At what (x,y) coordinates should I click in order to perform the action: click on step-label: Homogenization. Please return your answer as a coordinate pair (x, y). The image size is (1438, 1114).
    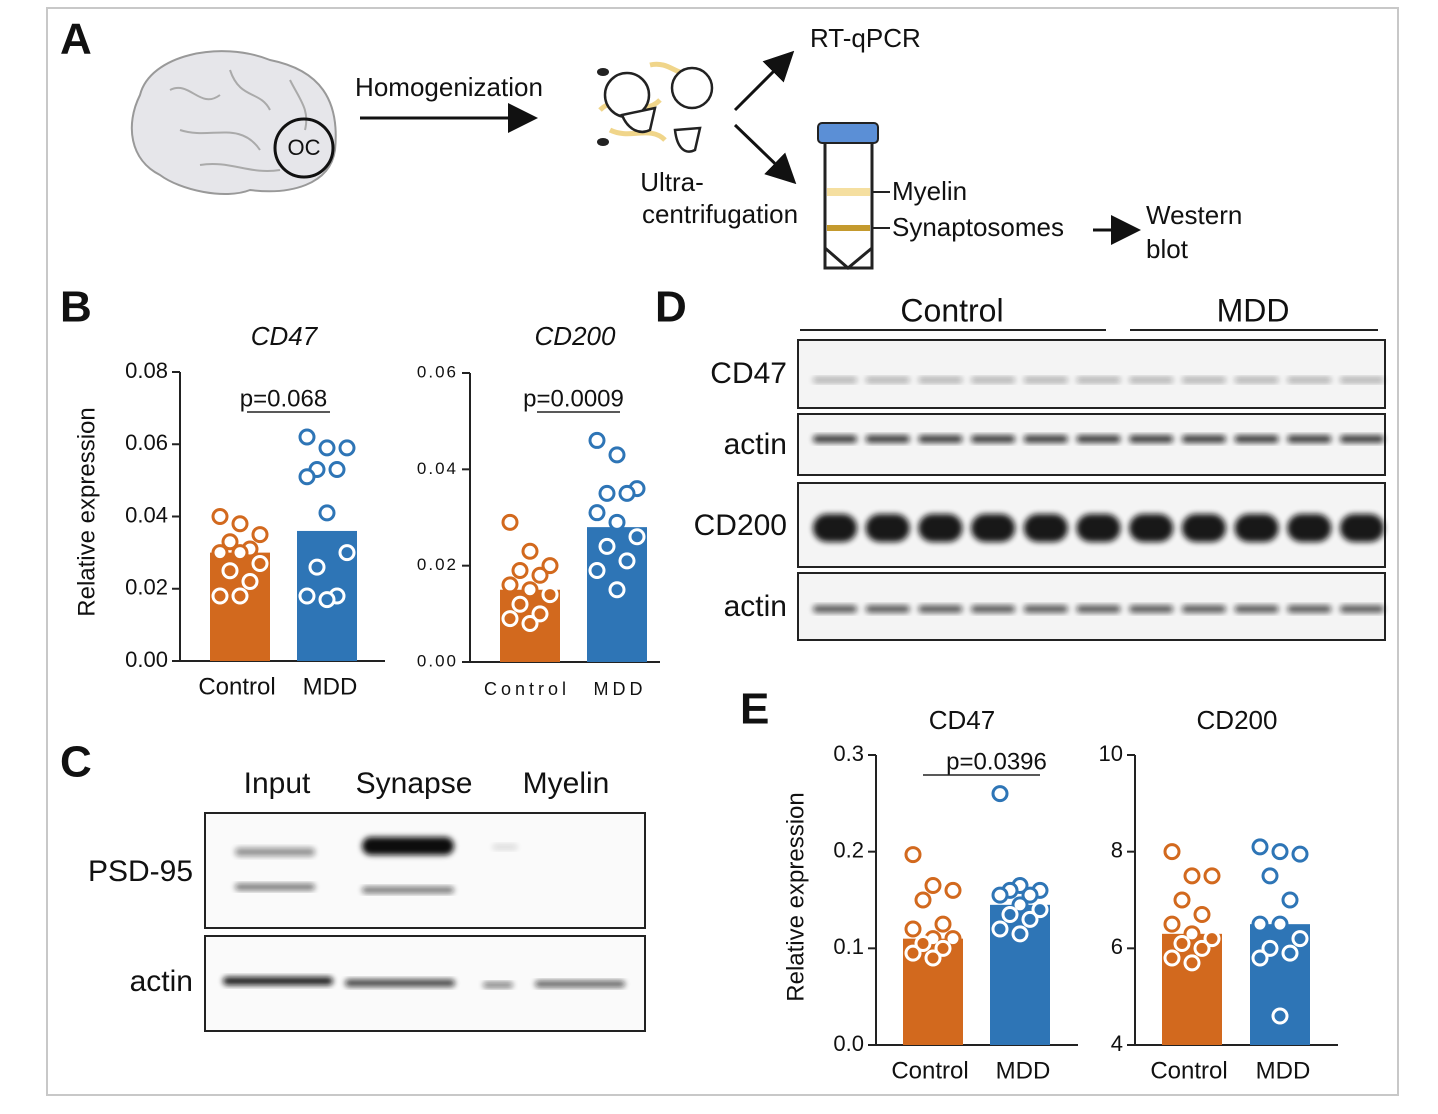
    Looking at the image, I should click on (449, 87).